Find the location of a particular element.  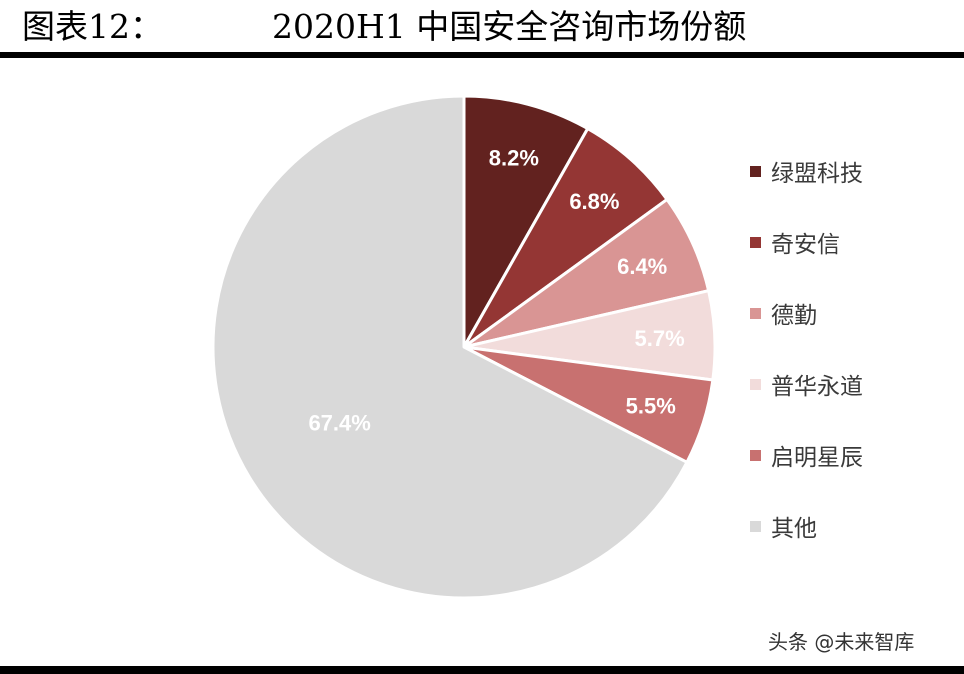

chart-title: 2020H1 中国安全咨询市场份额 is located at coordinates (509, 26).